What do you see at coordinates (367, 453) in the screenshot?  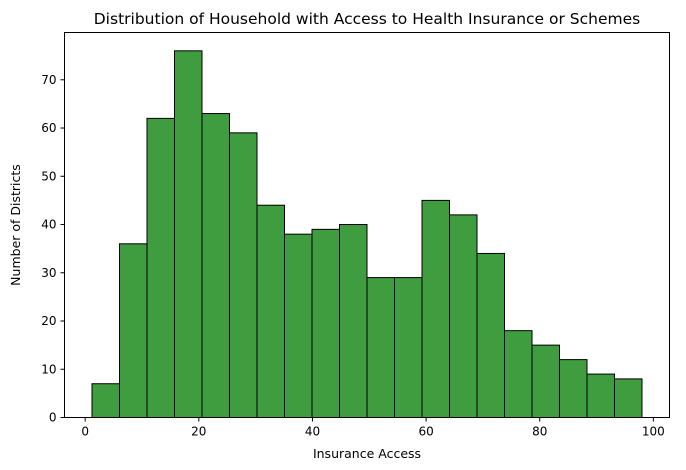 I see `x-axis-label: Insurance Access` at bounding box center [367, 453].